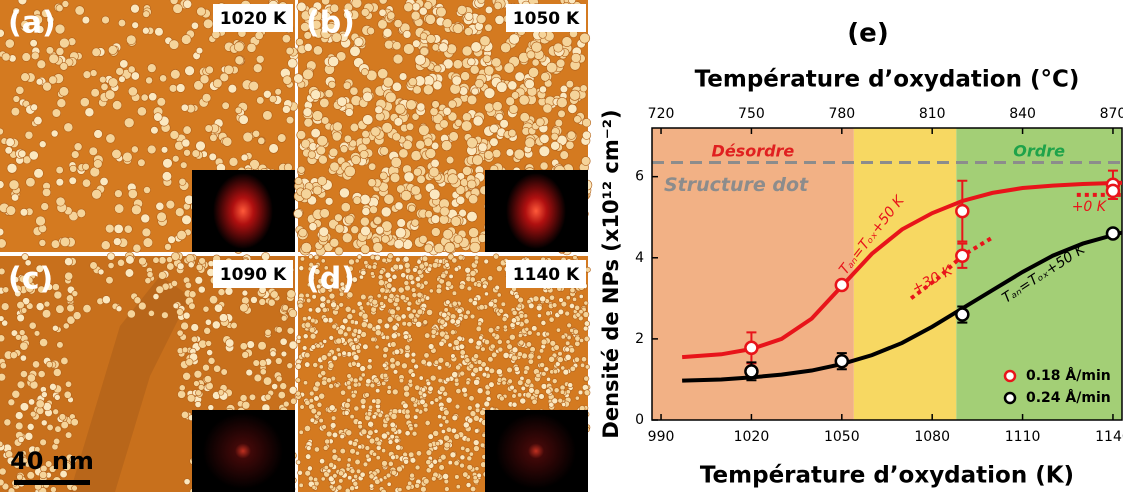 The height and width of the screenshot is (492, 1123). I want to click on data-point, so click(962, 314).